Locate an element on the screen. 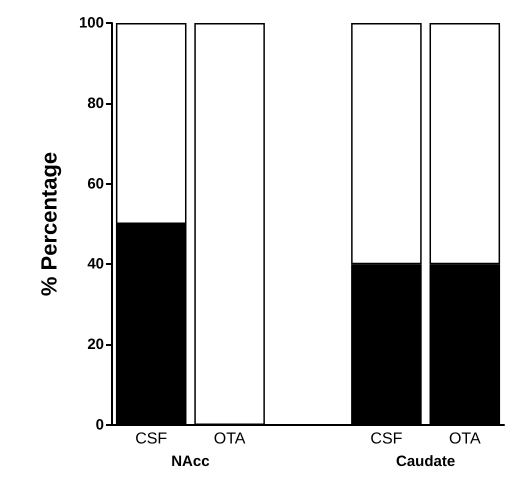 The height and width of the screenshot is (482, 514). y-tick-label: 20 is located at coordinates (95, 345).